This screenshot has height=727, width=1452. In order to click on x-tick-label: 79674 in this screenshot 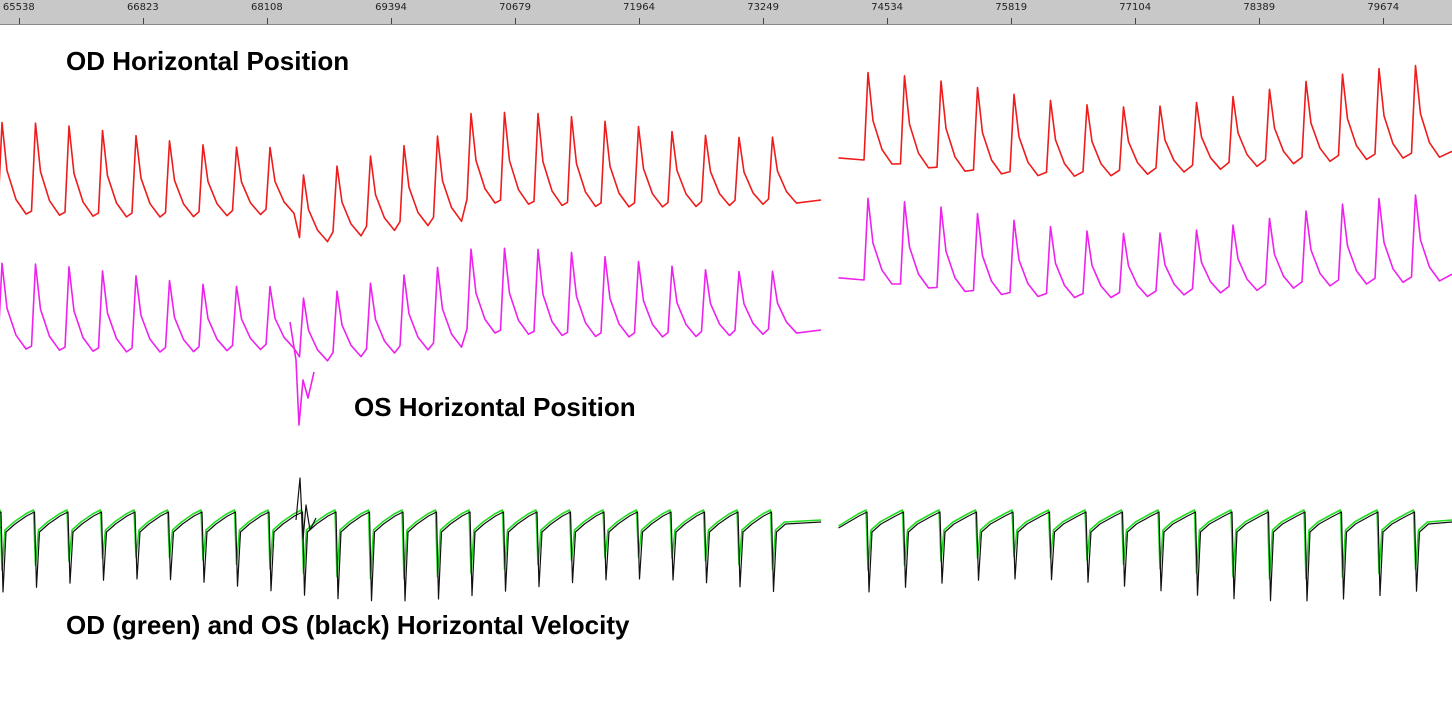, I will do `click(1383, 7)`.